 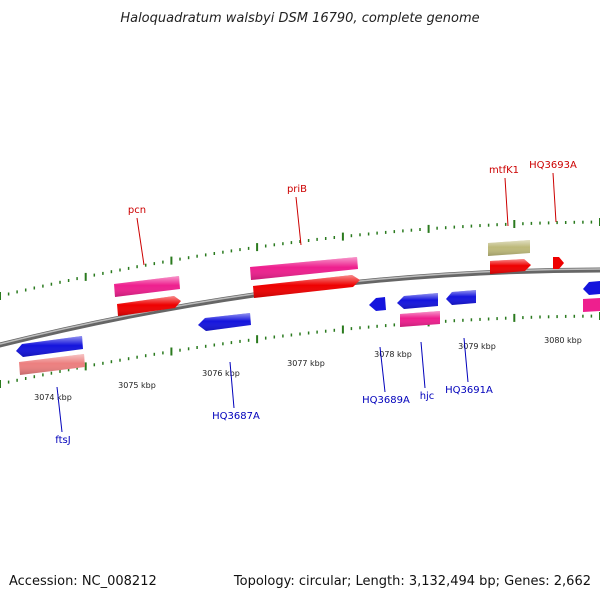 What do you see at coordinates (221, 373) in the screenshot?
I see `kbp-label-3076: 3076 kbp` at bounding box center [221, 373].